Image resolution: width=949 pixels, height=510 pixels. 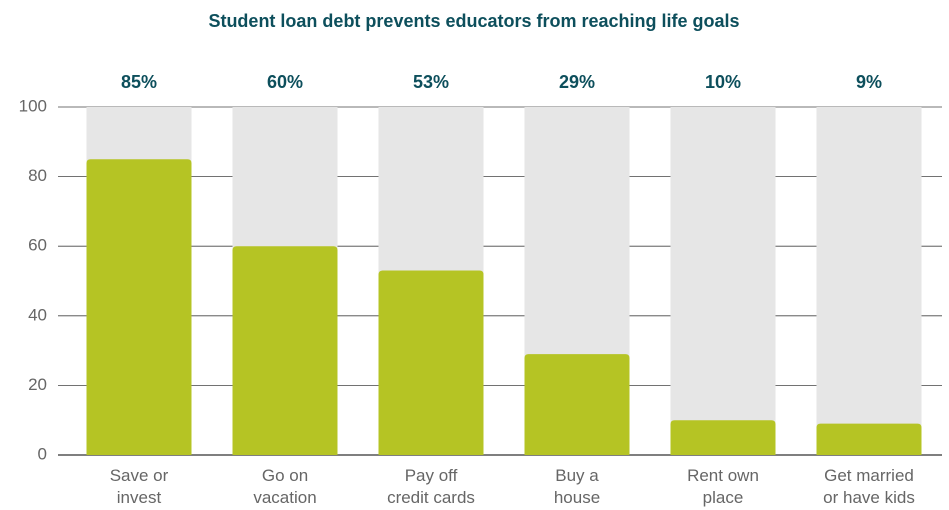 I want to click on y-tick-label: 40, so click(x=37, y=314).